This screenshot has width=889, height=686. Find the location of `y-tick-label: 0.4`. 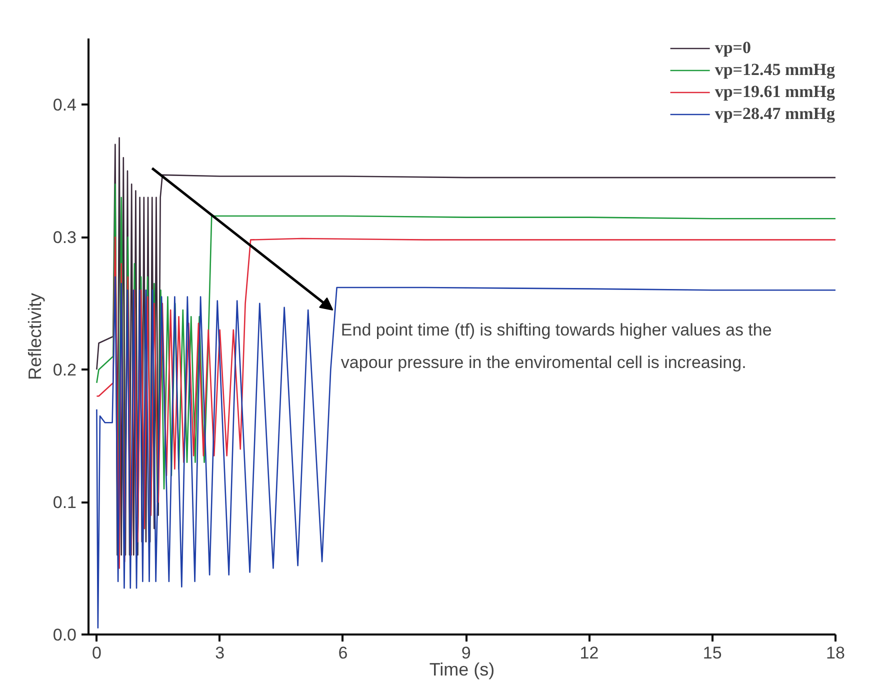

y-tick-label: 0.4 is located at coordinates (64, 105).